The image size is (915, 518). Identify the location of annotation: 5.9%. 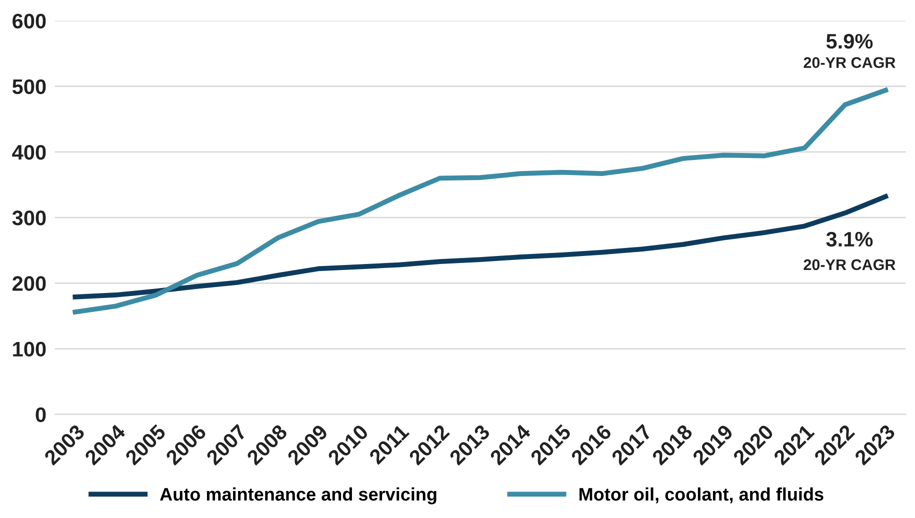
(849, 41).